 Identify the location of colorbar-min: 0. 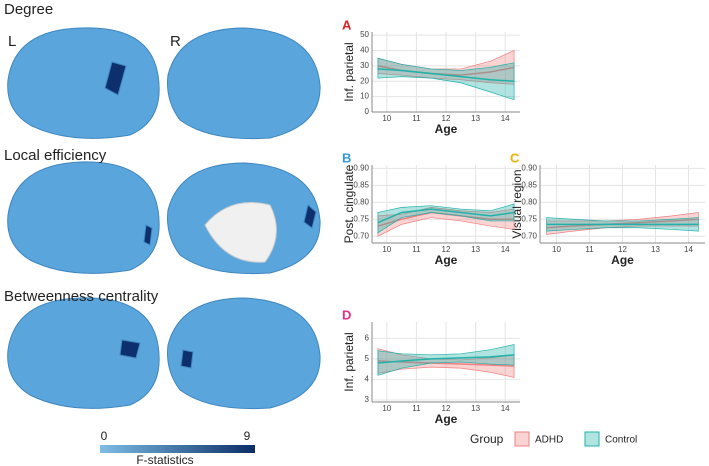
(104, 436).